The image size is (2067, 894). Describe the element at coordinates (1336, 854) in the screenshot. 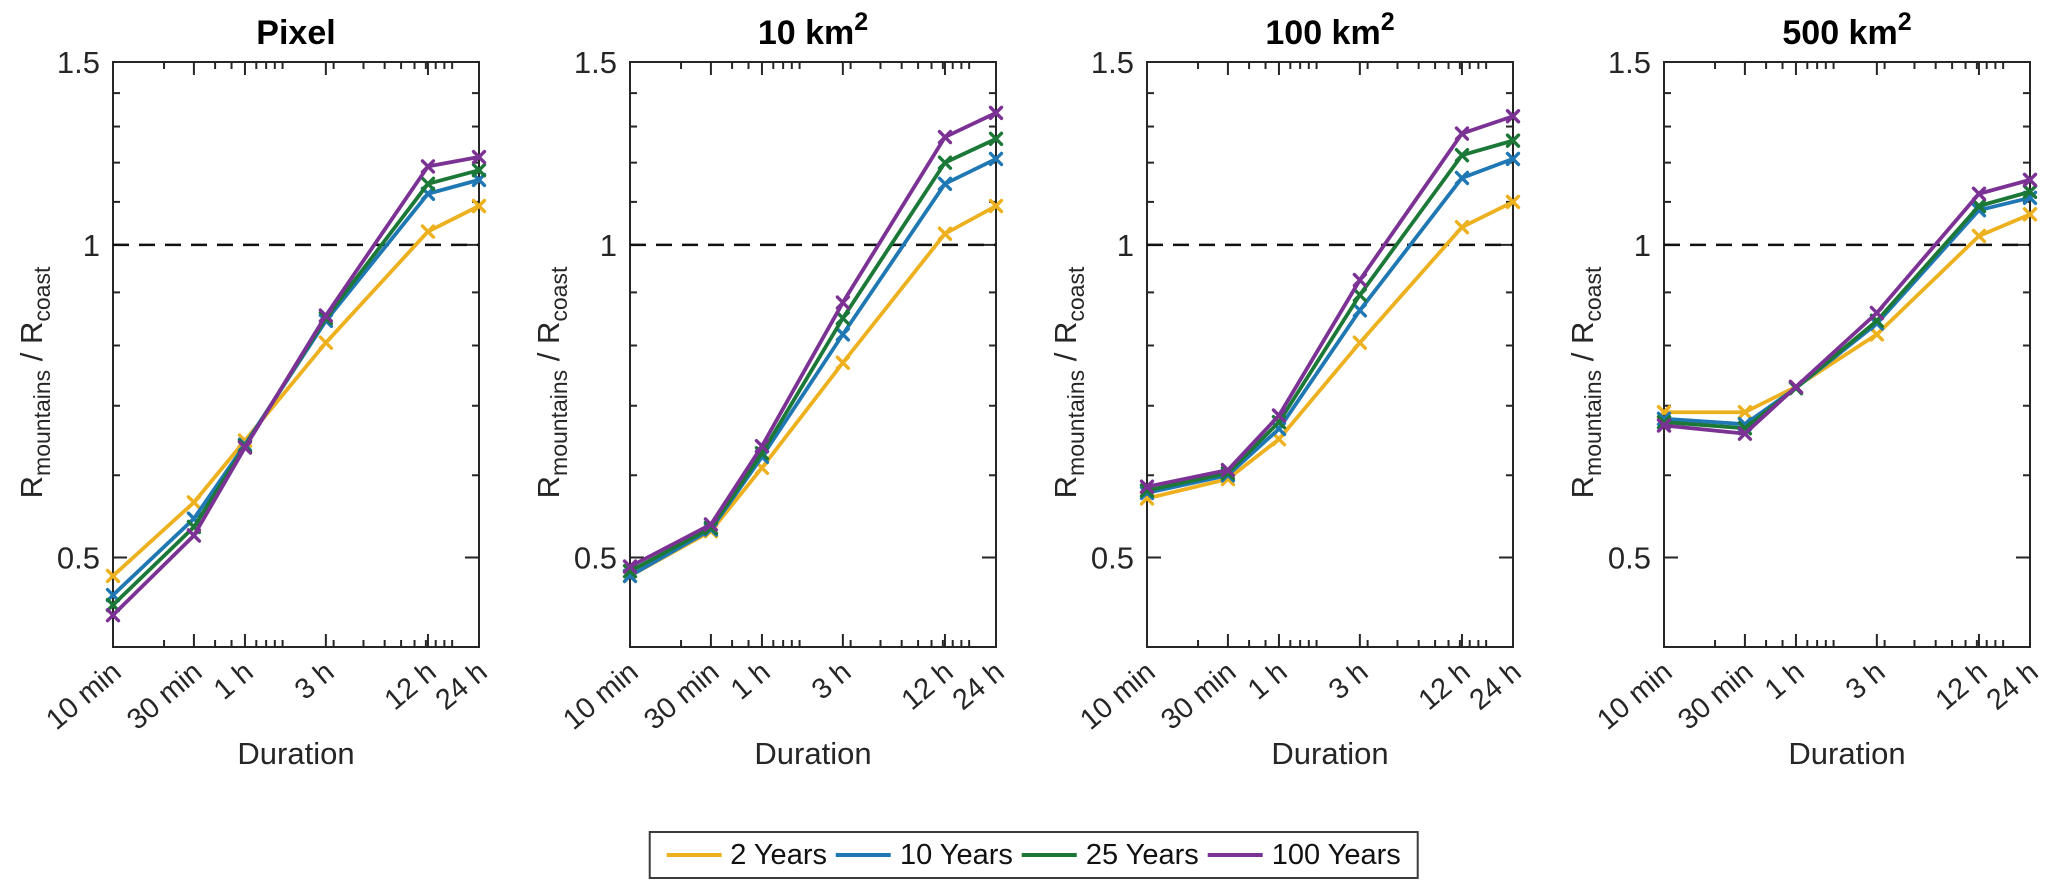

I see `legend-label-100-years: 100 Years` at that location.